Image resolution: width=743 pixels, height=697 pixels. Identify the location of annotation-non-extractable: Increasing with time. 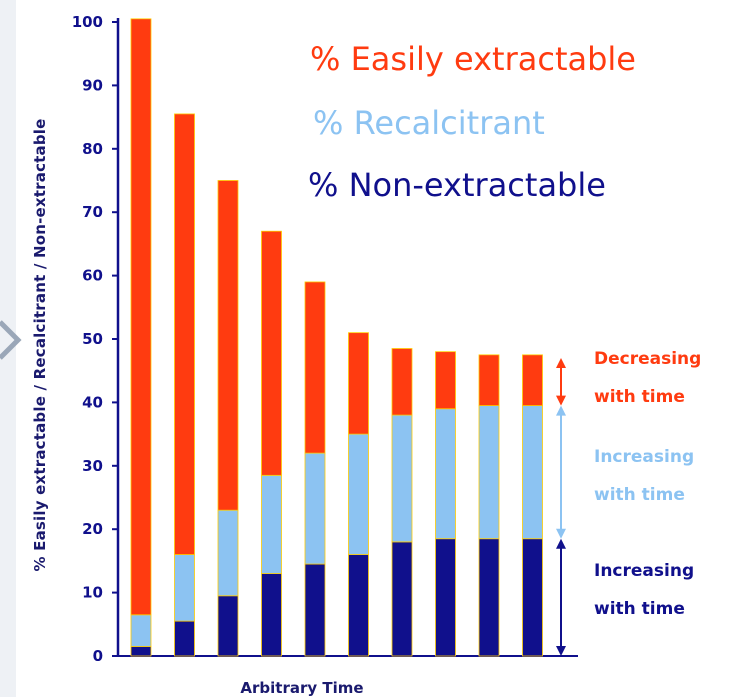
(644, 590).